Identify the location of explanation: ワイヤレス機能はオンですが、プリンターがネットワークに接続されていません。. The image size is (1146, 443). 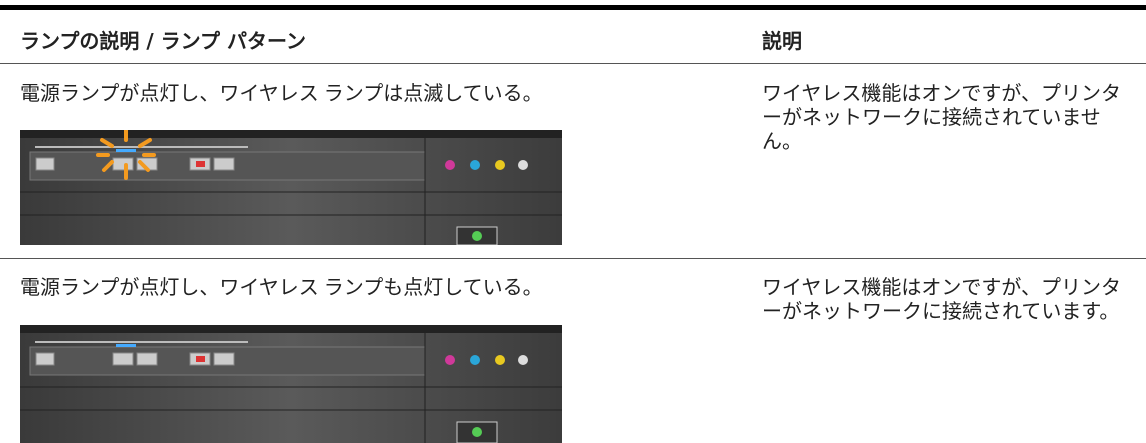
(941, 118).